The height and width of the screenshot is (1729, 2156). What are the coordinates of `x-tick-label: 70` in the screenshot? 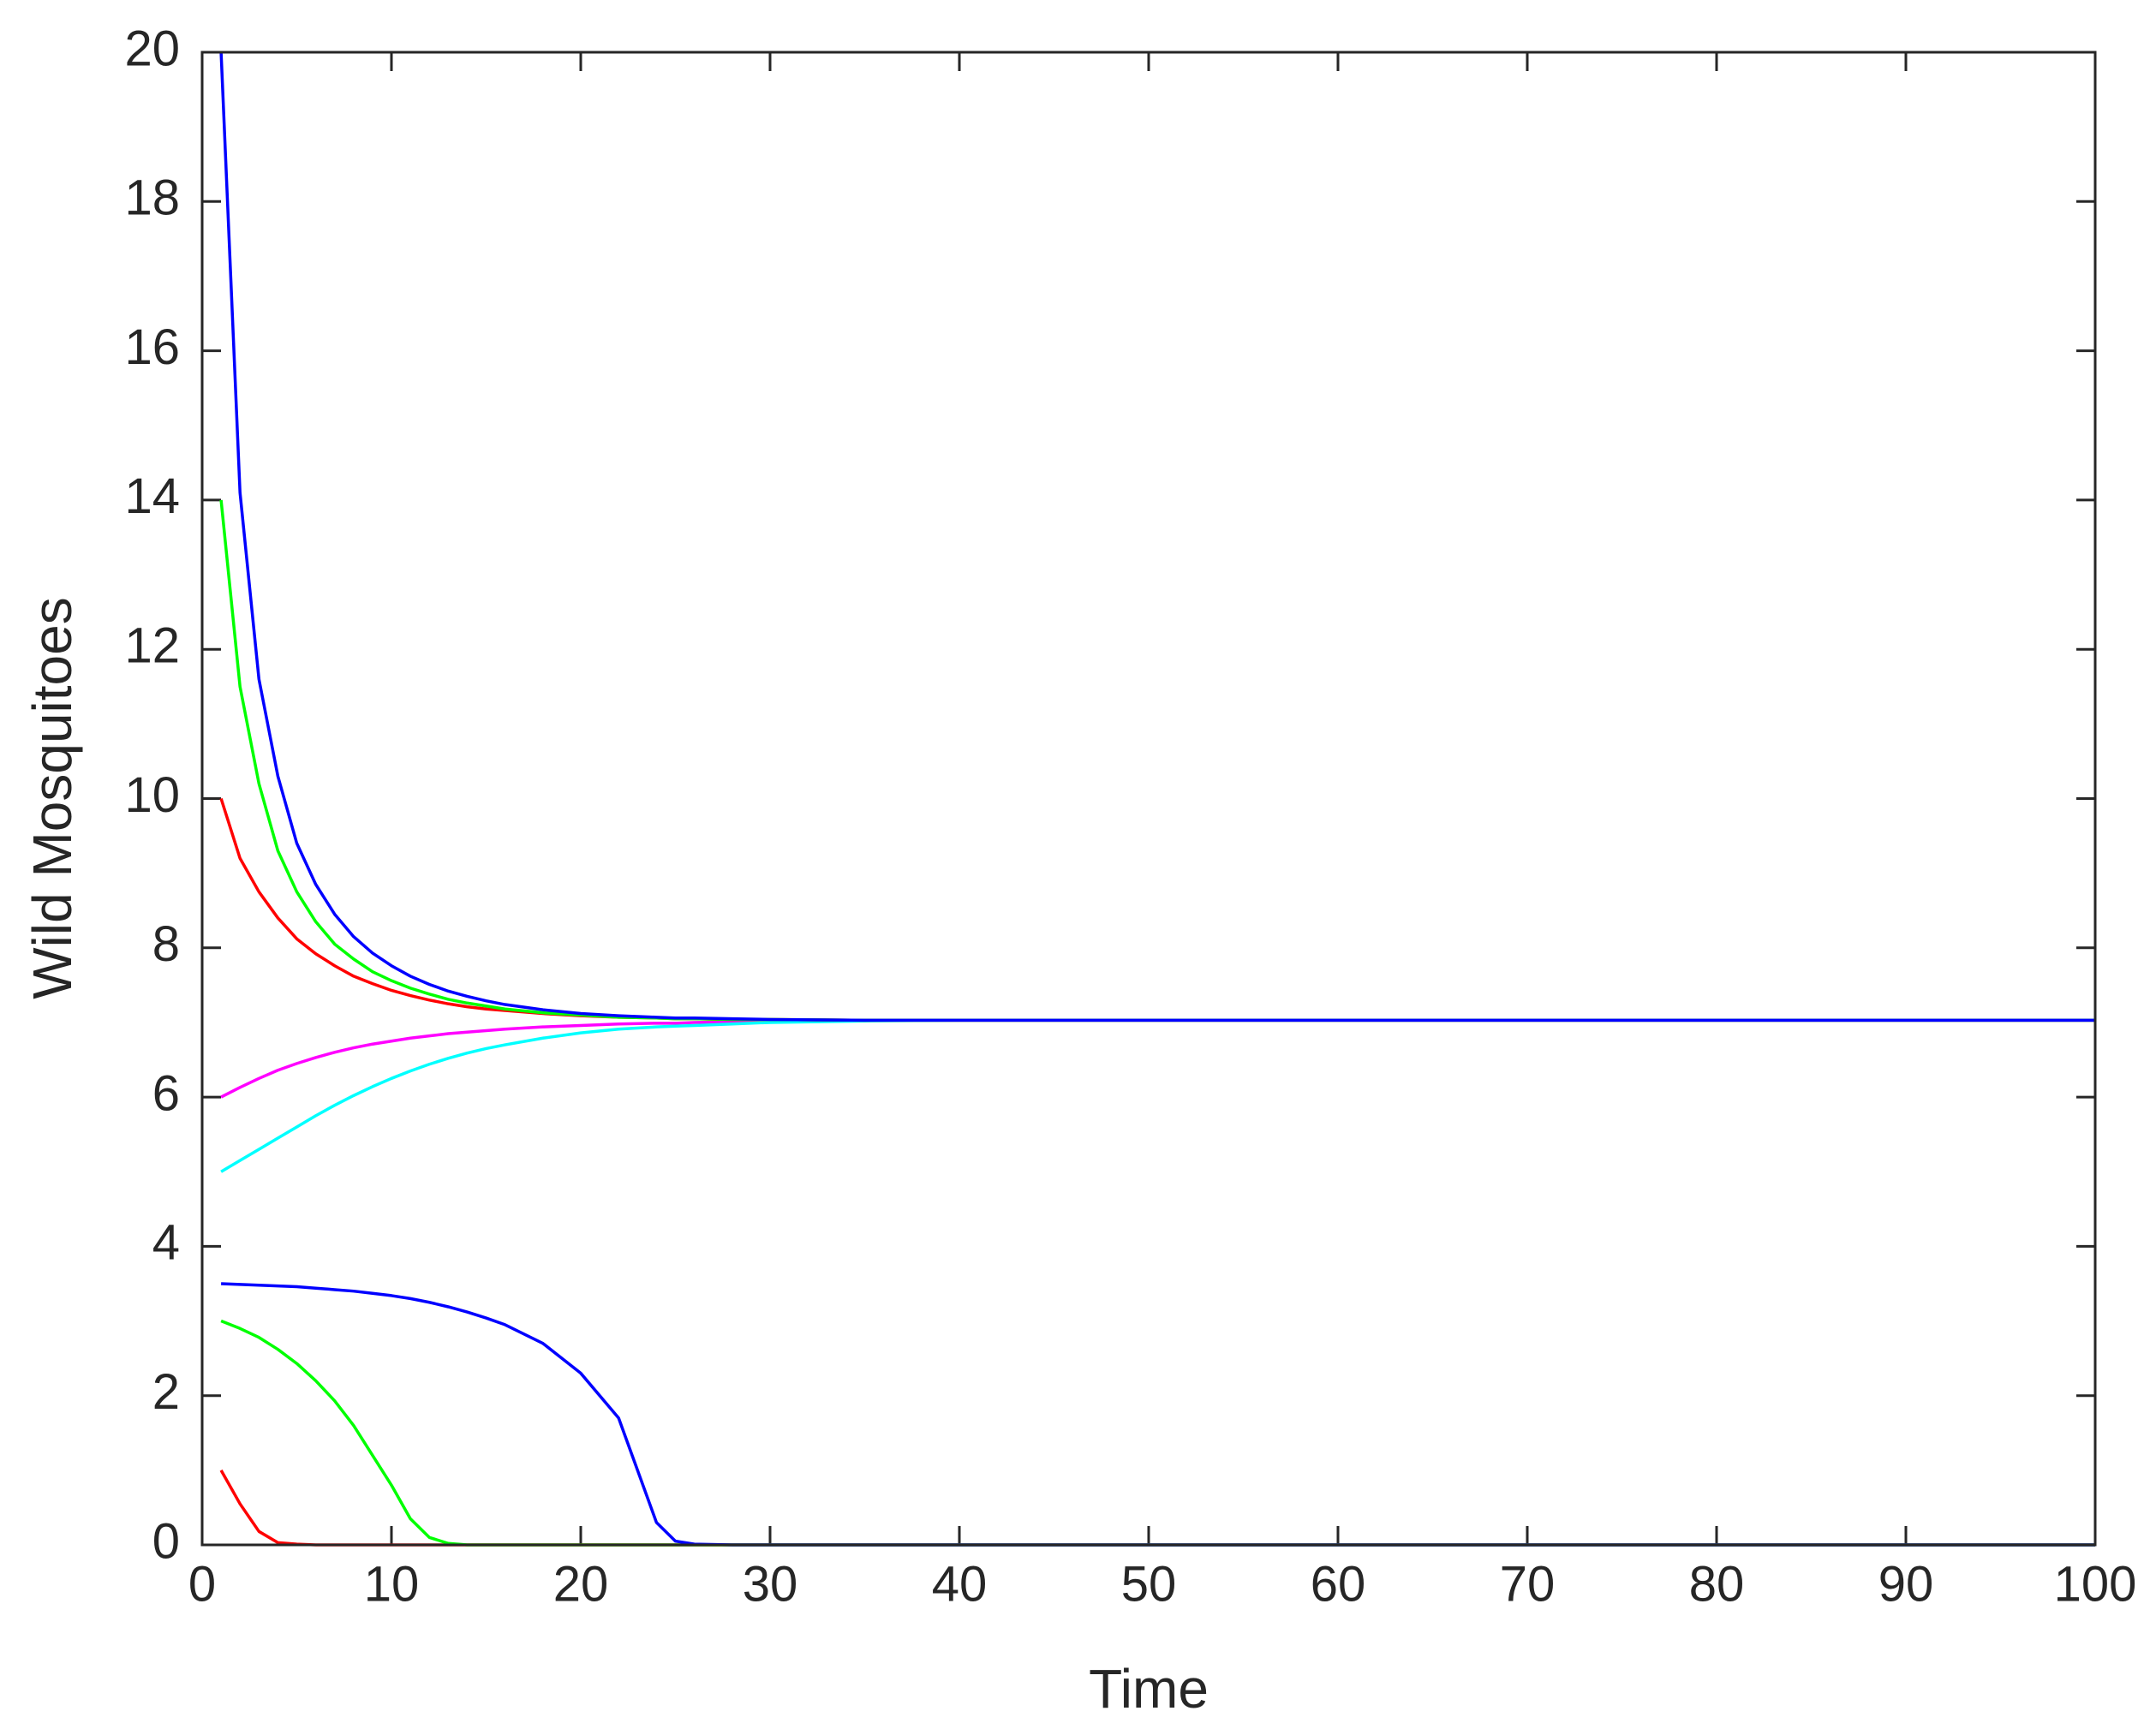 It's located at (1528, 1584).